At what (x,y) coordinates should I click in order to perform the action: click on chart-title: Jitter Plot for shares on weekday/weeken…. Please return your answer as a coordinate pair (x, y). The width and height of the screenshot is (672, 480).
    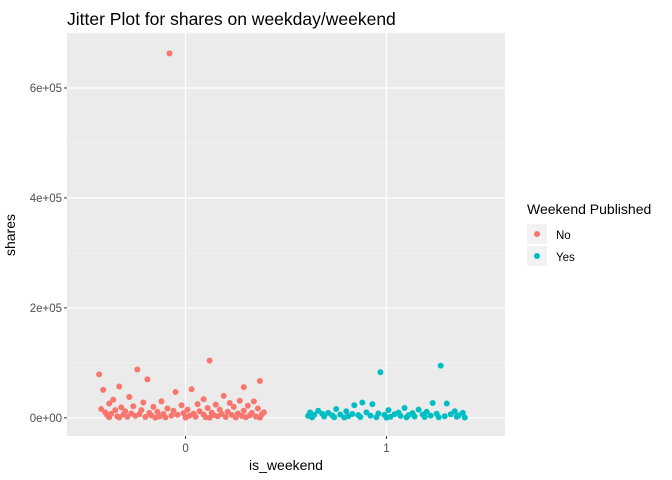
    Looking at the image, I should click on (231, 19).